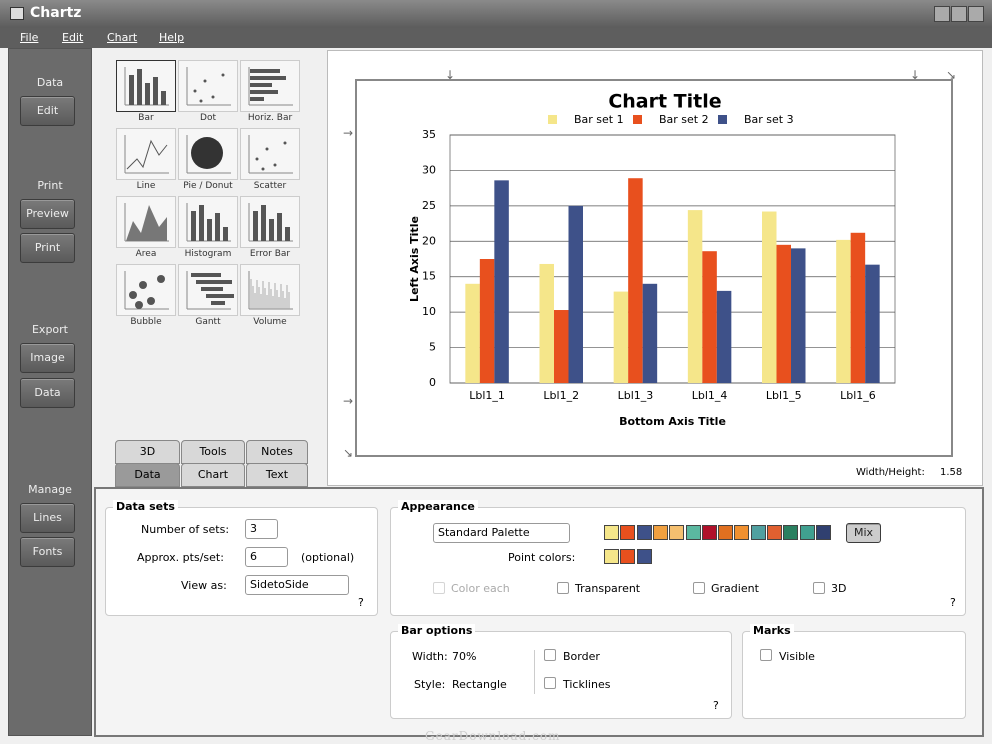 The height and width of the screenshot is (744, 992). I want to click on x-tick-label: Lbl1_4, so click(710, 395).